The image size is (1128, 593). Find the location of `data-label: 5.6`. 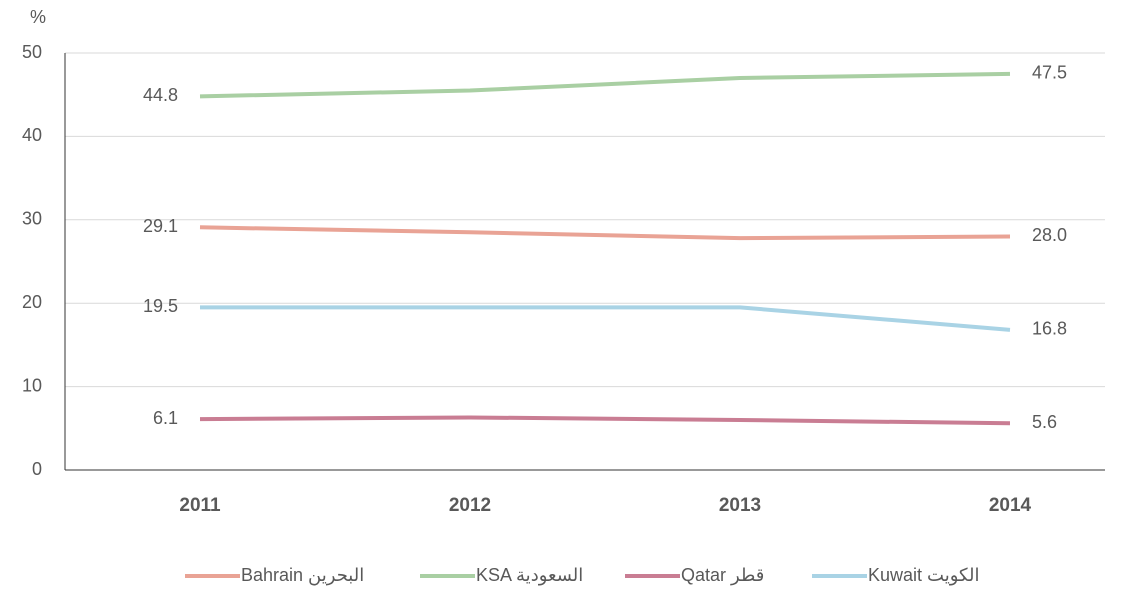

data-label: 5.6 is located at coordinates (1044, 422).